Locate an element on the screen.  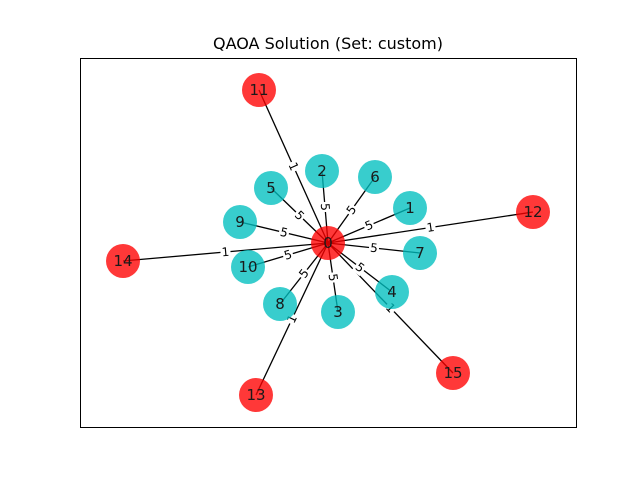
edge-weight-0-2: 5 is located at coordinates (325, 207).